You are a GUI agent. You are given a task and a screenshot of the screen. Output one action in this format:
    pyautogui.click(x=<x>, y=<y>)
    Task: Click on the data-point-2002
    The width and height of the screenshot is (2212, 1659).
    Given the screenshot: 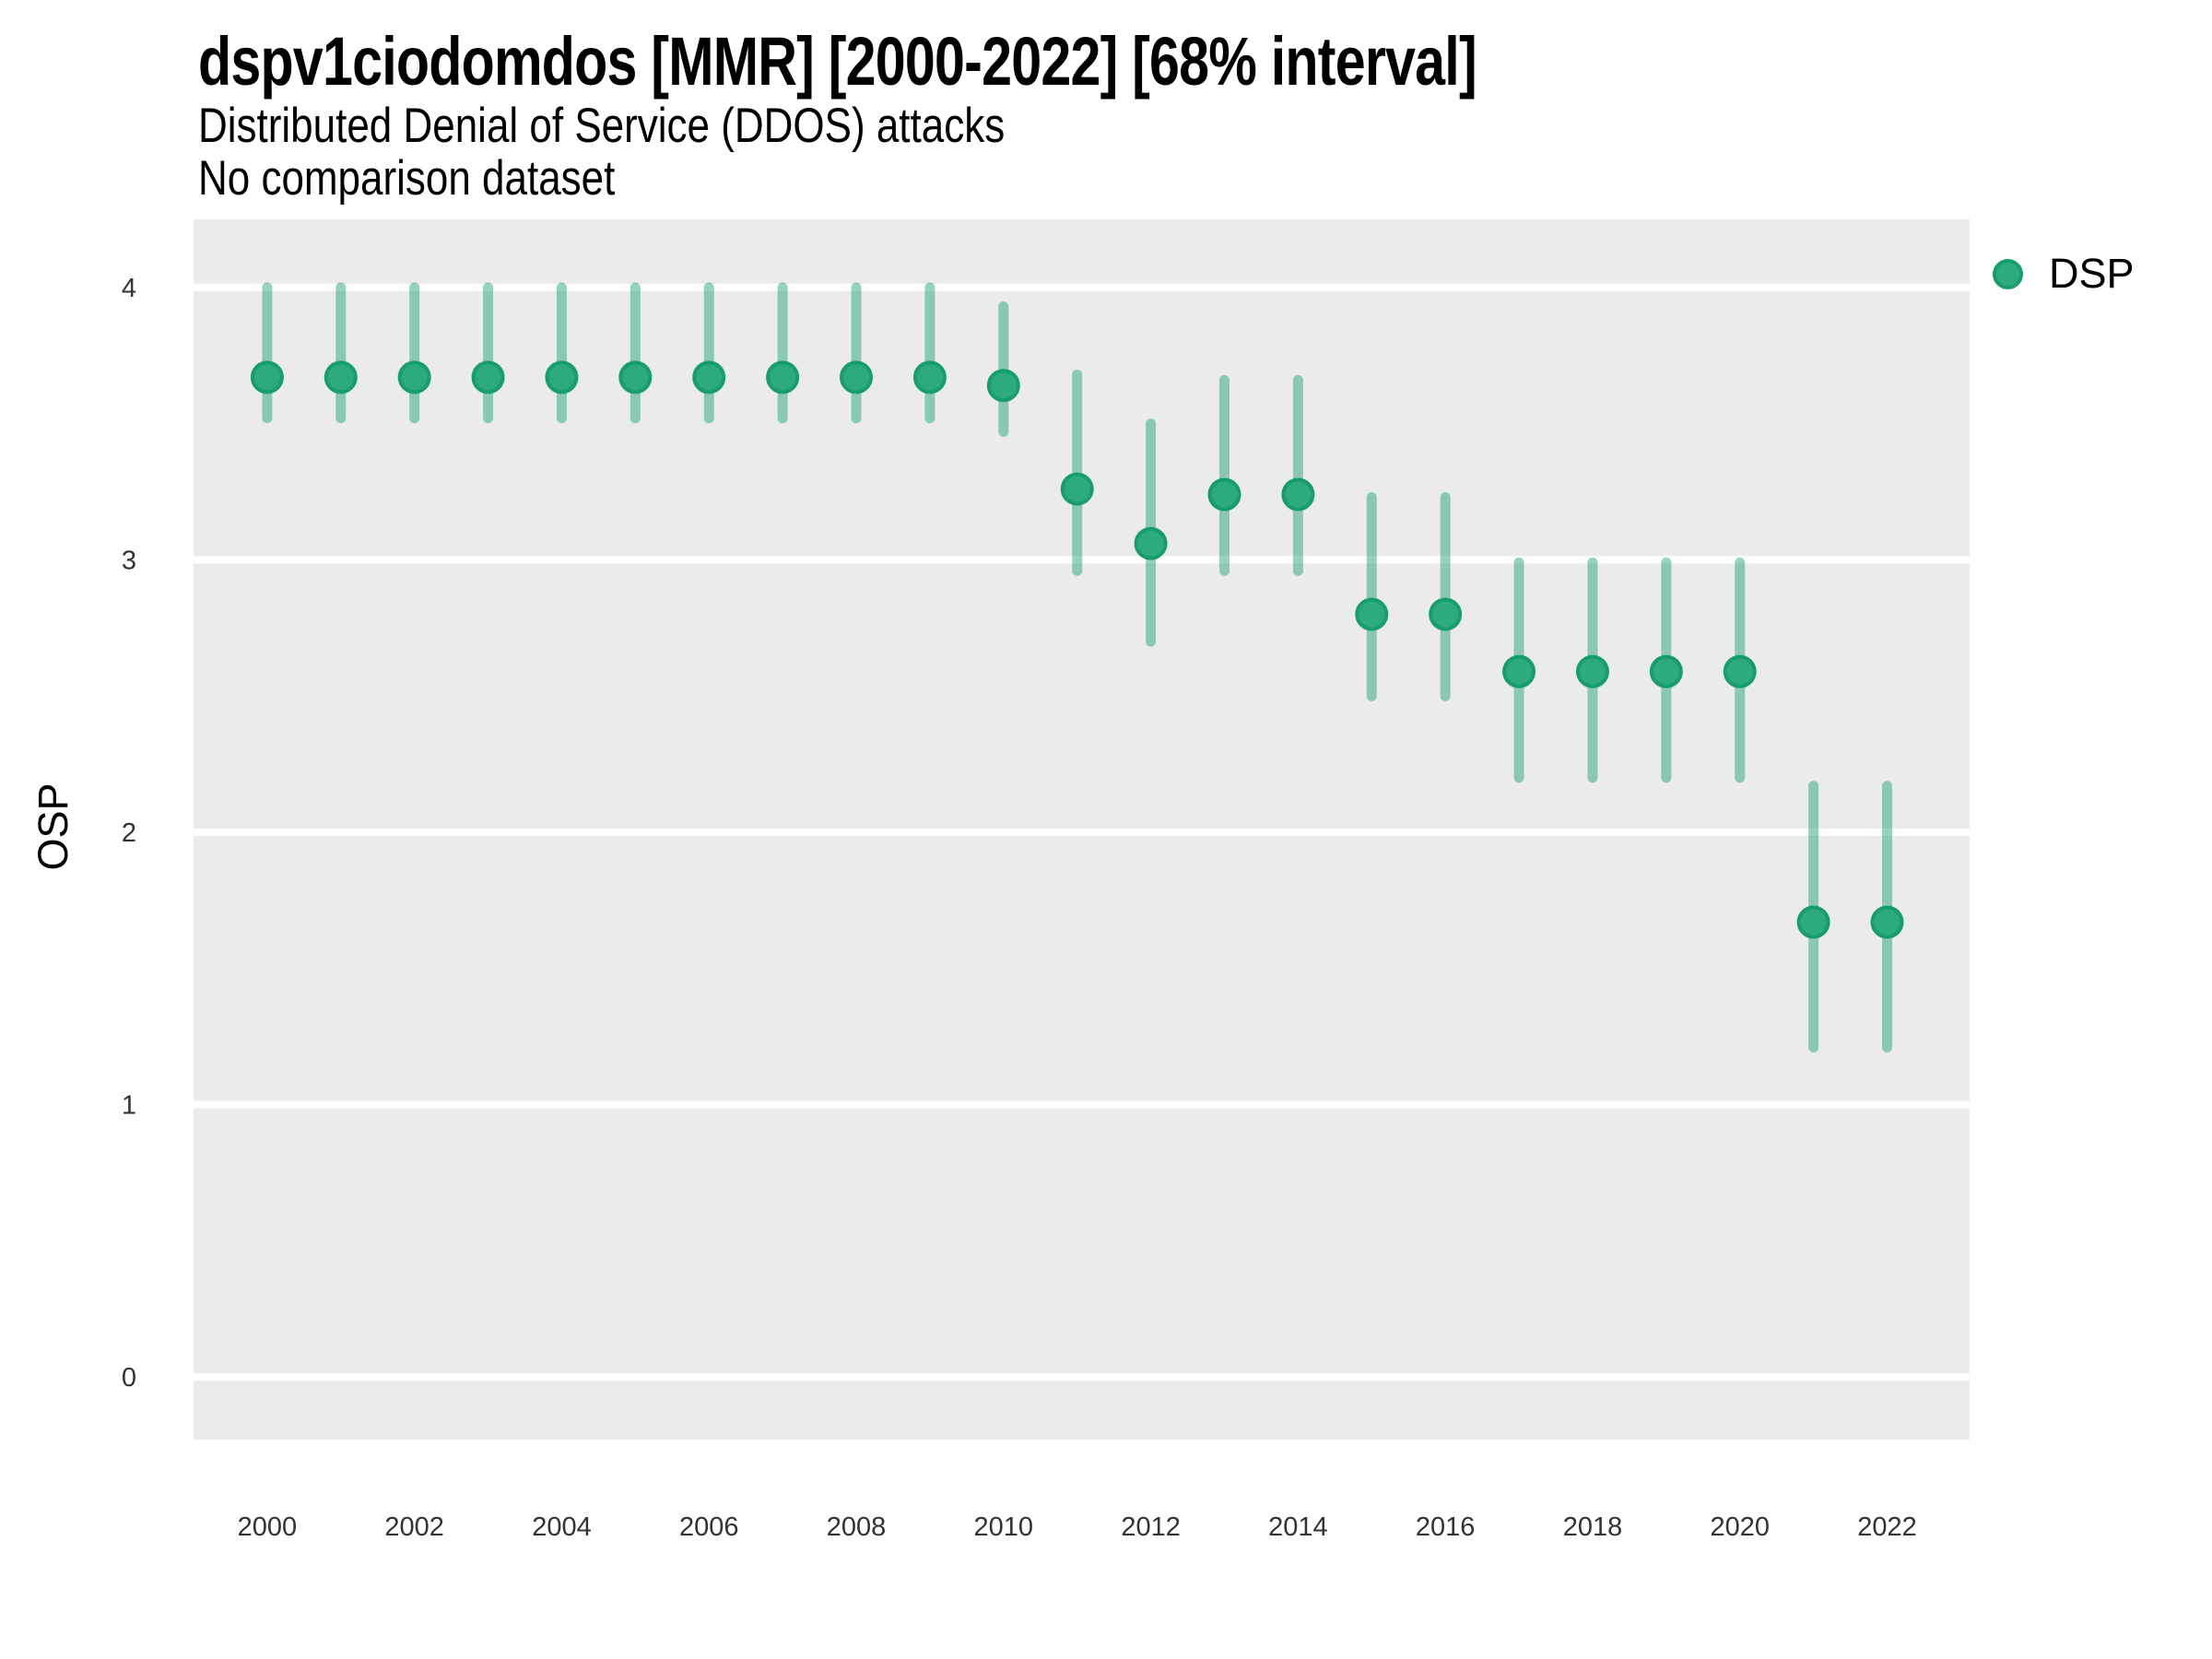 What is the action you would take?
    pyautogui.click(x=414, y=377)
    